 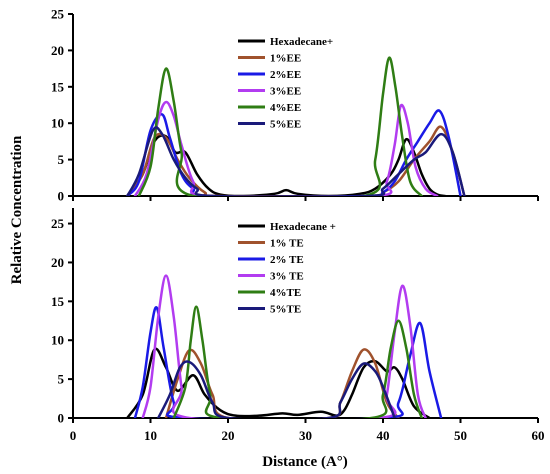 What do you see at coordinates (285, 59) in the screenshot?
I see `legend-label: 1%EE` at bounding box center [285, 59].